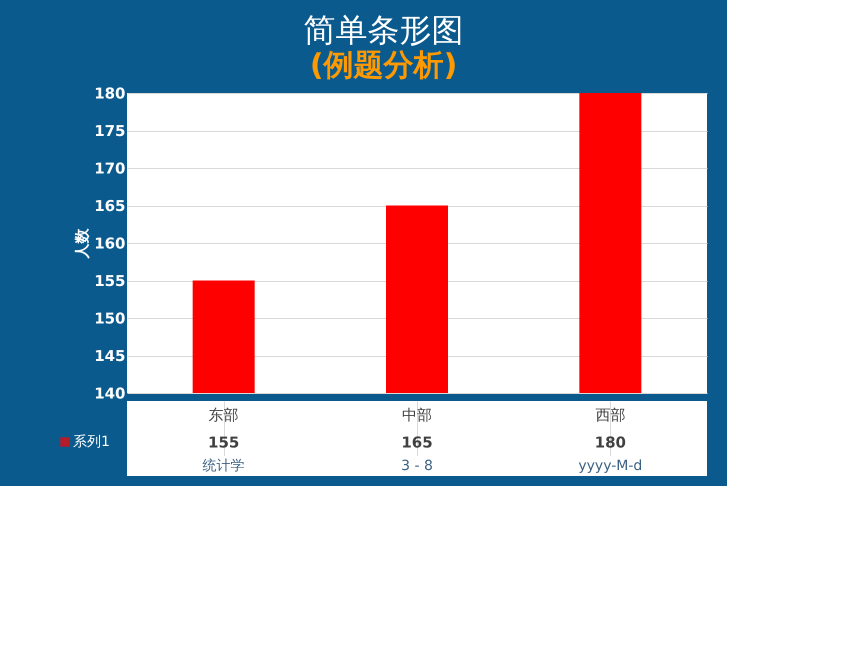 This screenshot has width=860, height=645. Describe the element at coordinates (384, 65) in the screenshot. I see `chart-subtitle: (例题分析)` at that location.